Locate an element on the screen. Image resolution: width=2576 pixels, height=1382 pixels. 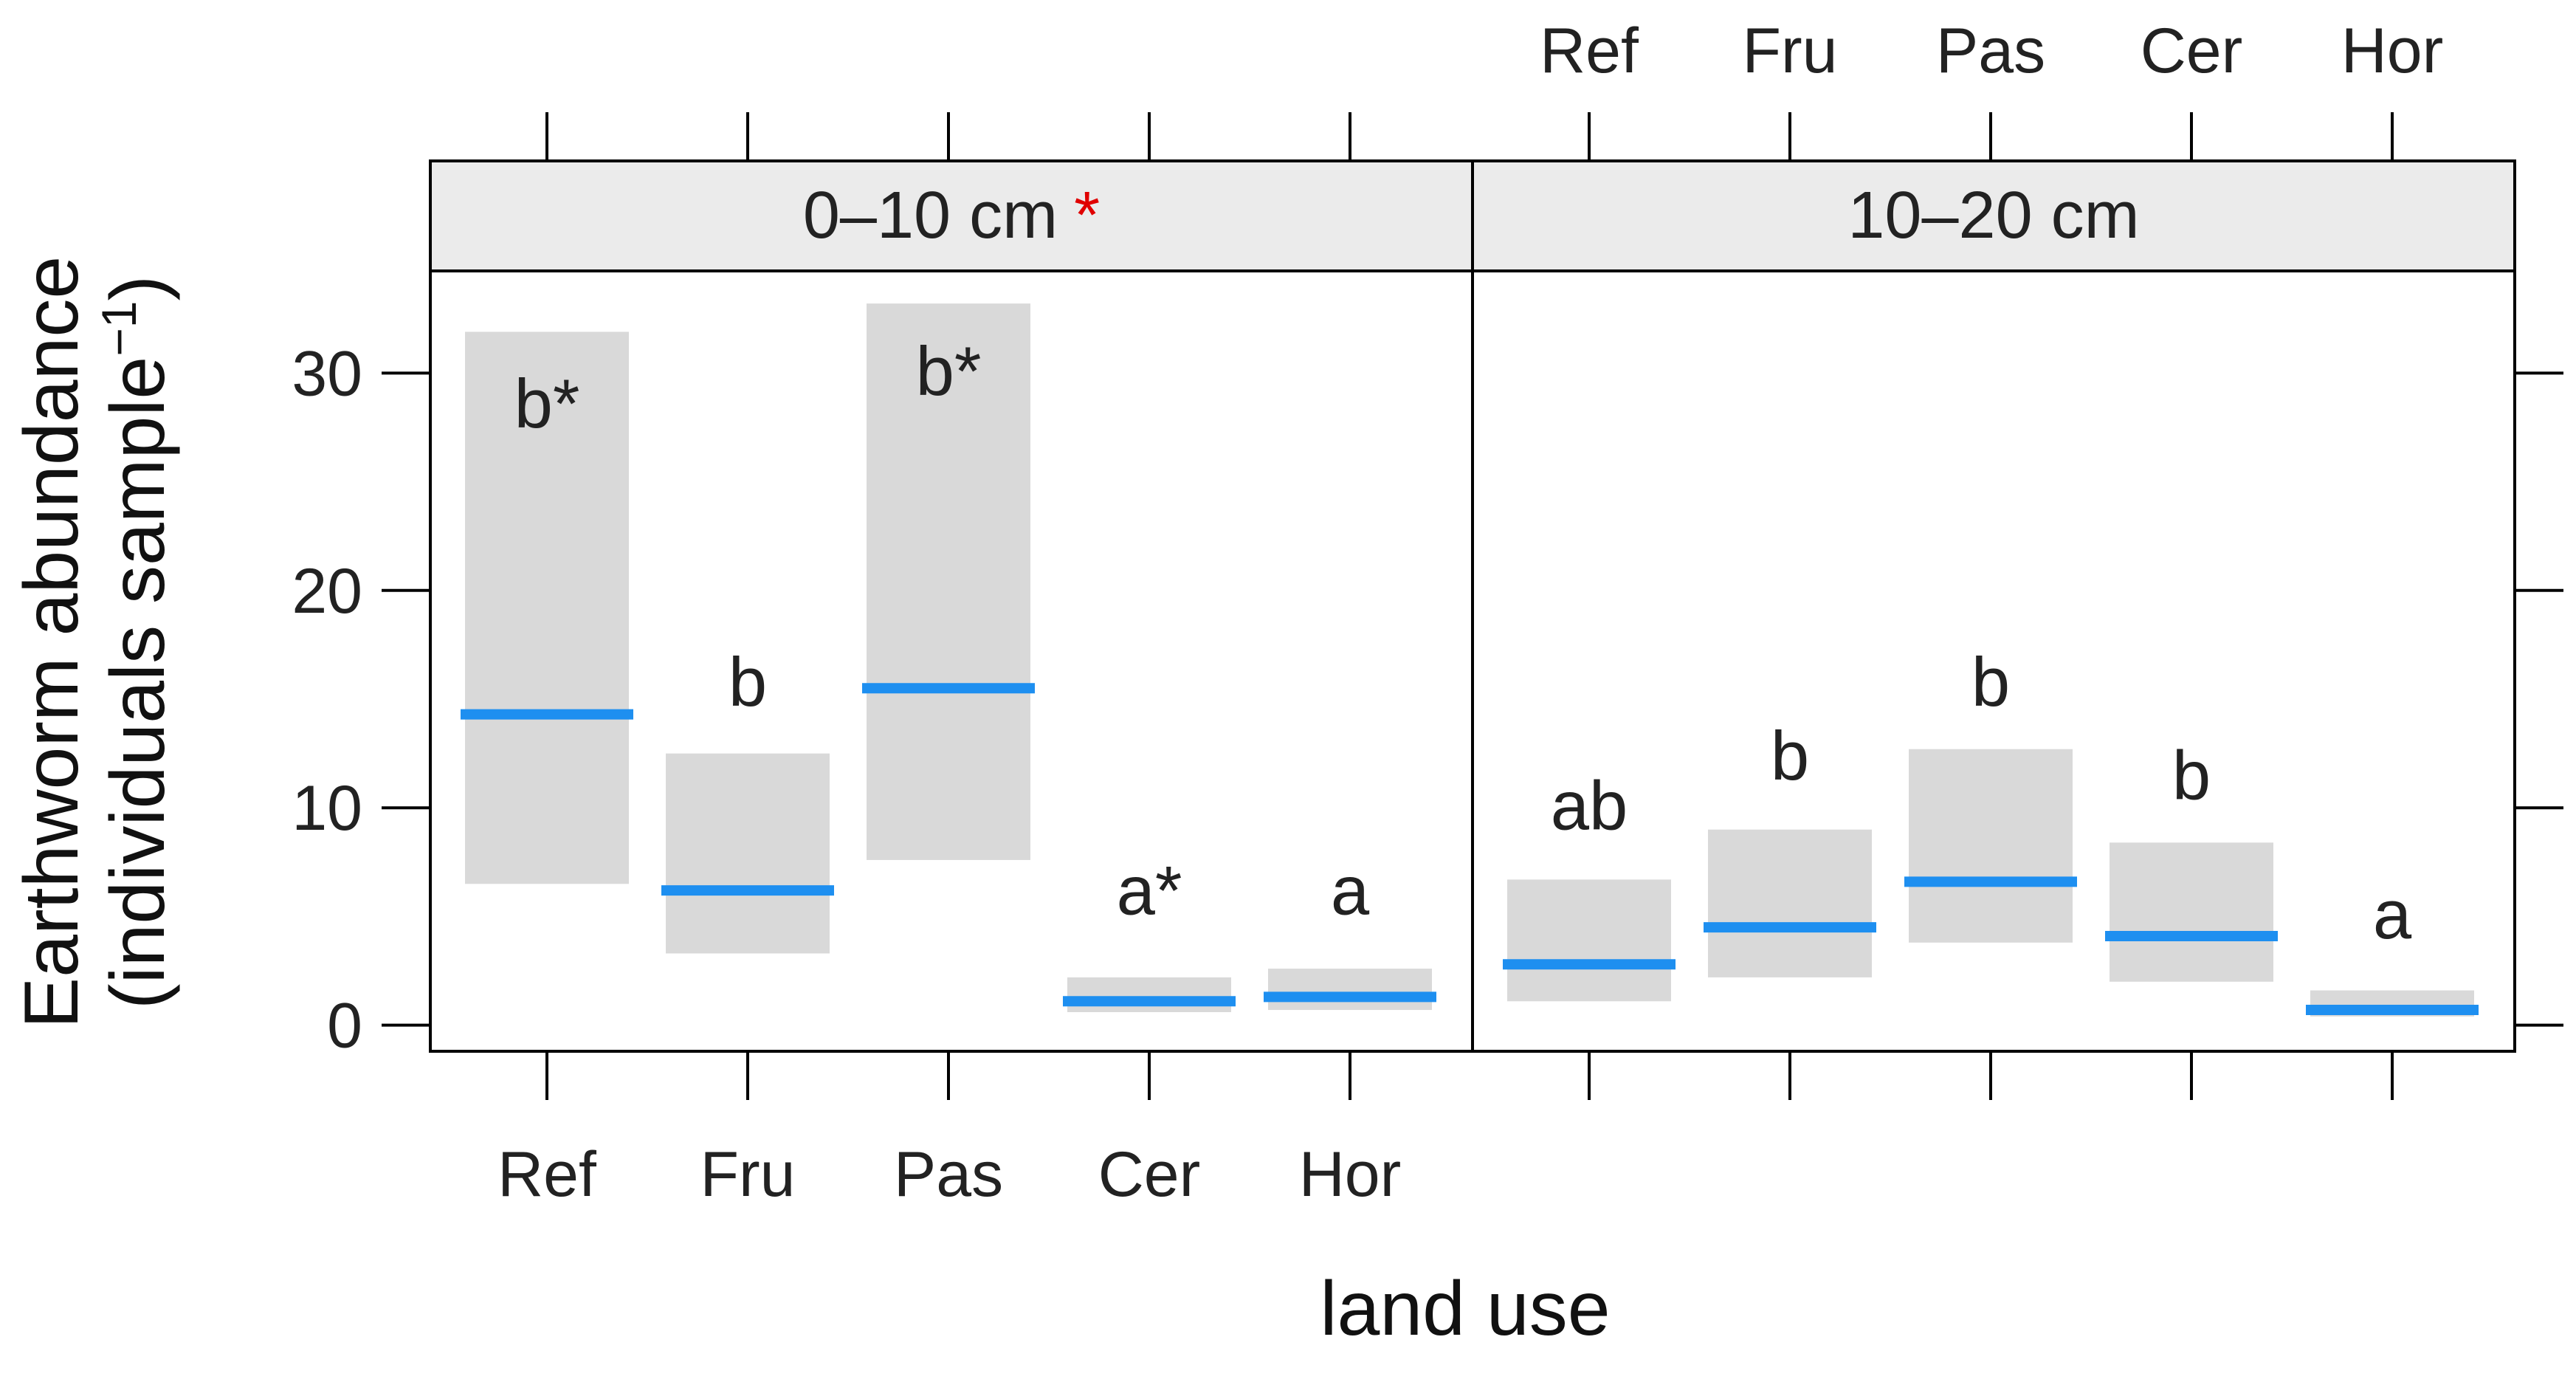
x-tick-label: Hor is located at coordinates (1351, 1174).